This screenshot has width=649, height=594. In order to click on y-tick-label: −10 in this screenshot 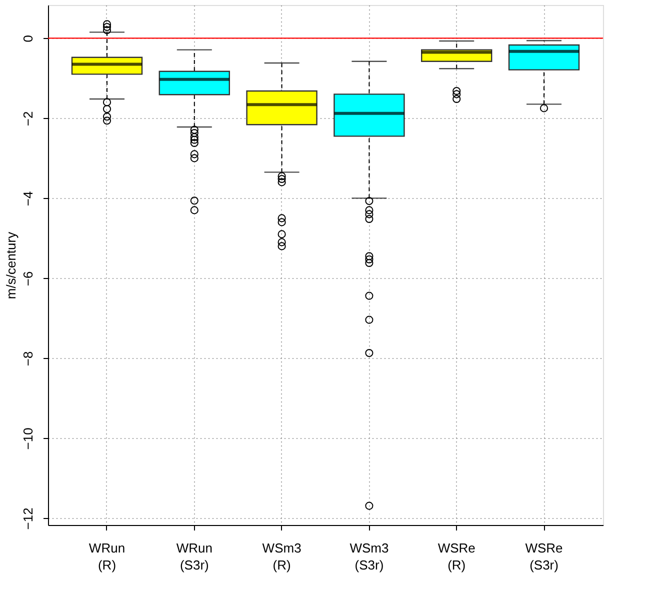, I will do `click(28, 439)`.